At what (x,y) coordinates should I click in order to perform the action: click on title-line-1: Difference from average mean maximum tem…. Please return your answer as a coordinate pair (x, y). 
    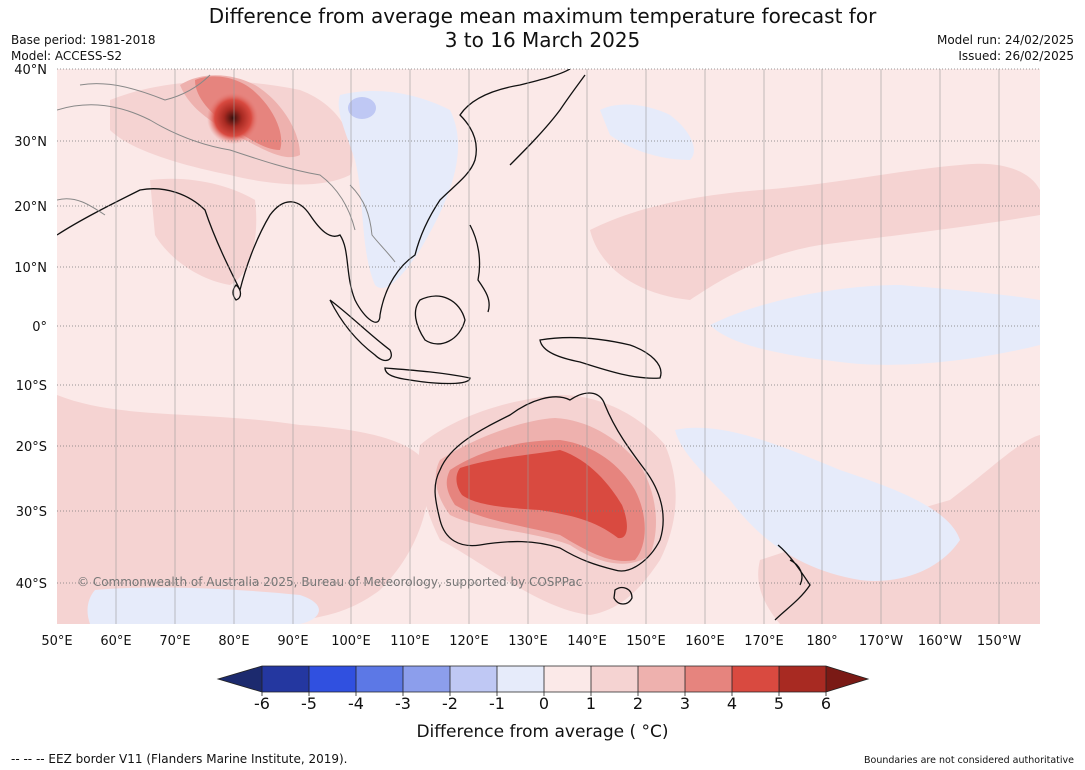
    Looking at the image, I should click on (542, 16).